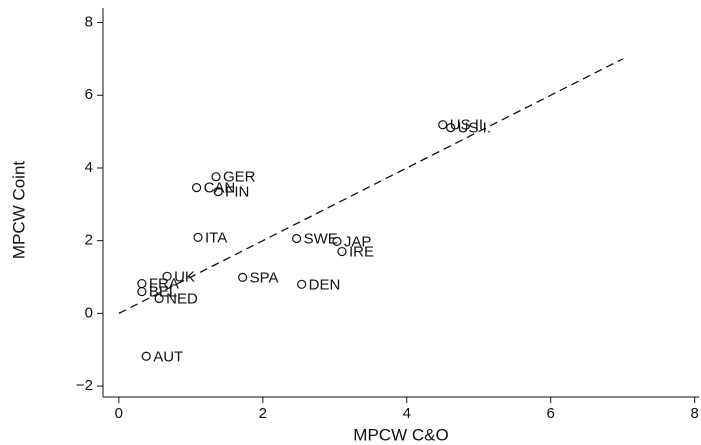 The width and height of the screenshot is (701, 445). Describe the element at coordinates (551, 413) in the screenshot. I see `x-tick-label: 6` at that location.